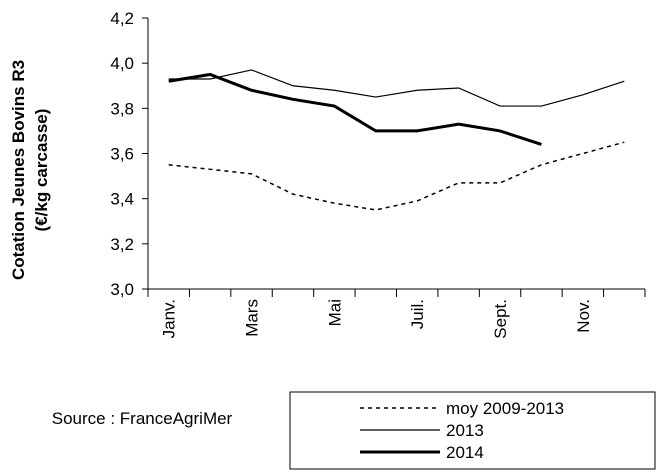 The width and height of the screenshot is (656, 470). Describe the element at coordinates (465, 430) in the screenshot. I see `legend-label: 2013` at that location.